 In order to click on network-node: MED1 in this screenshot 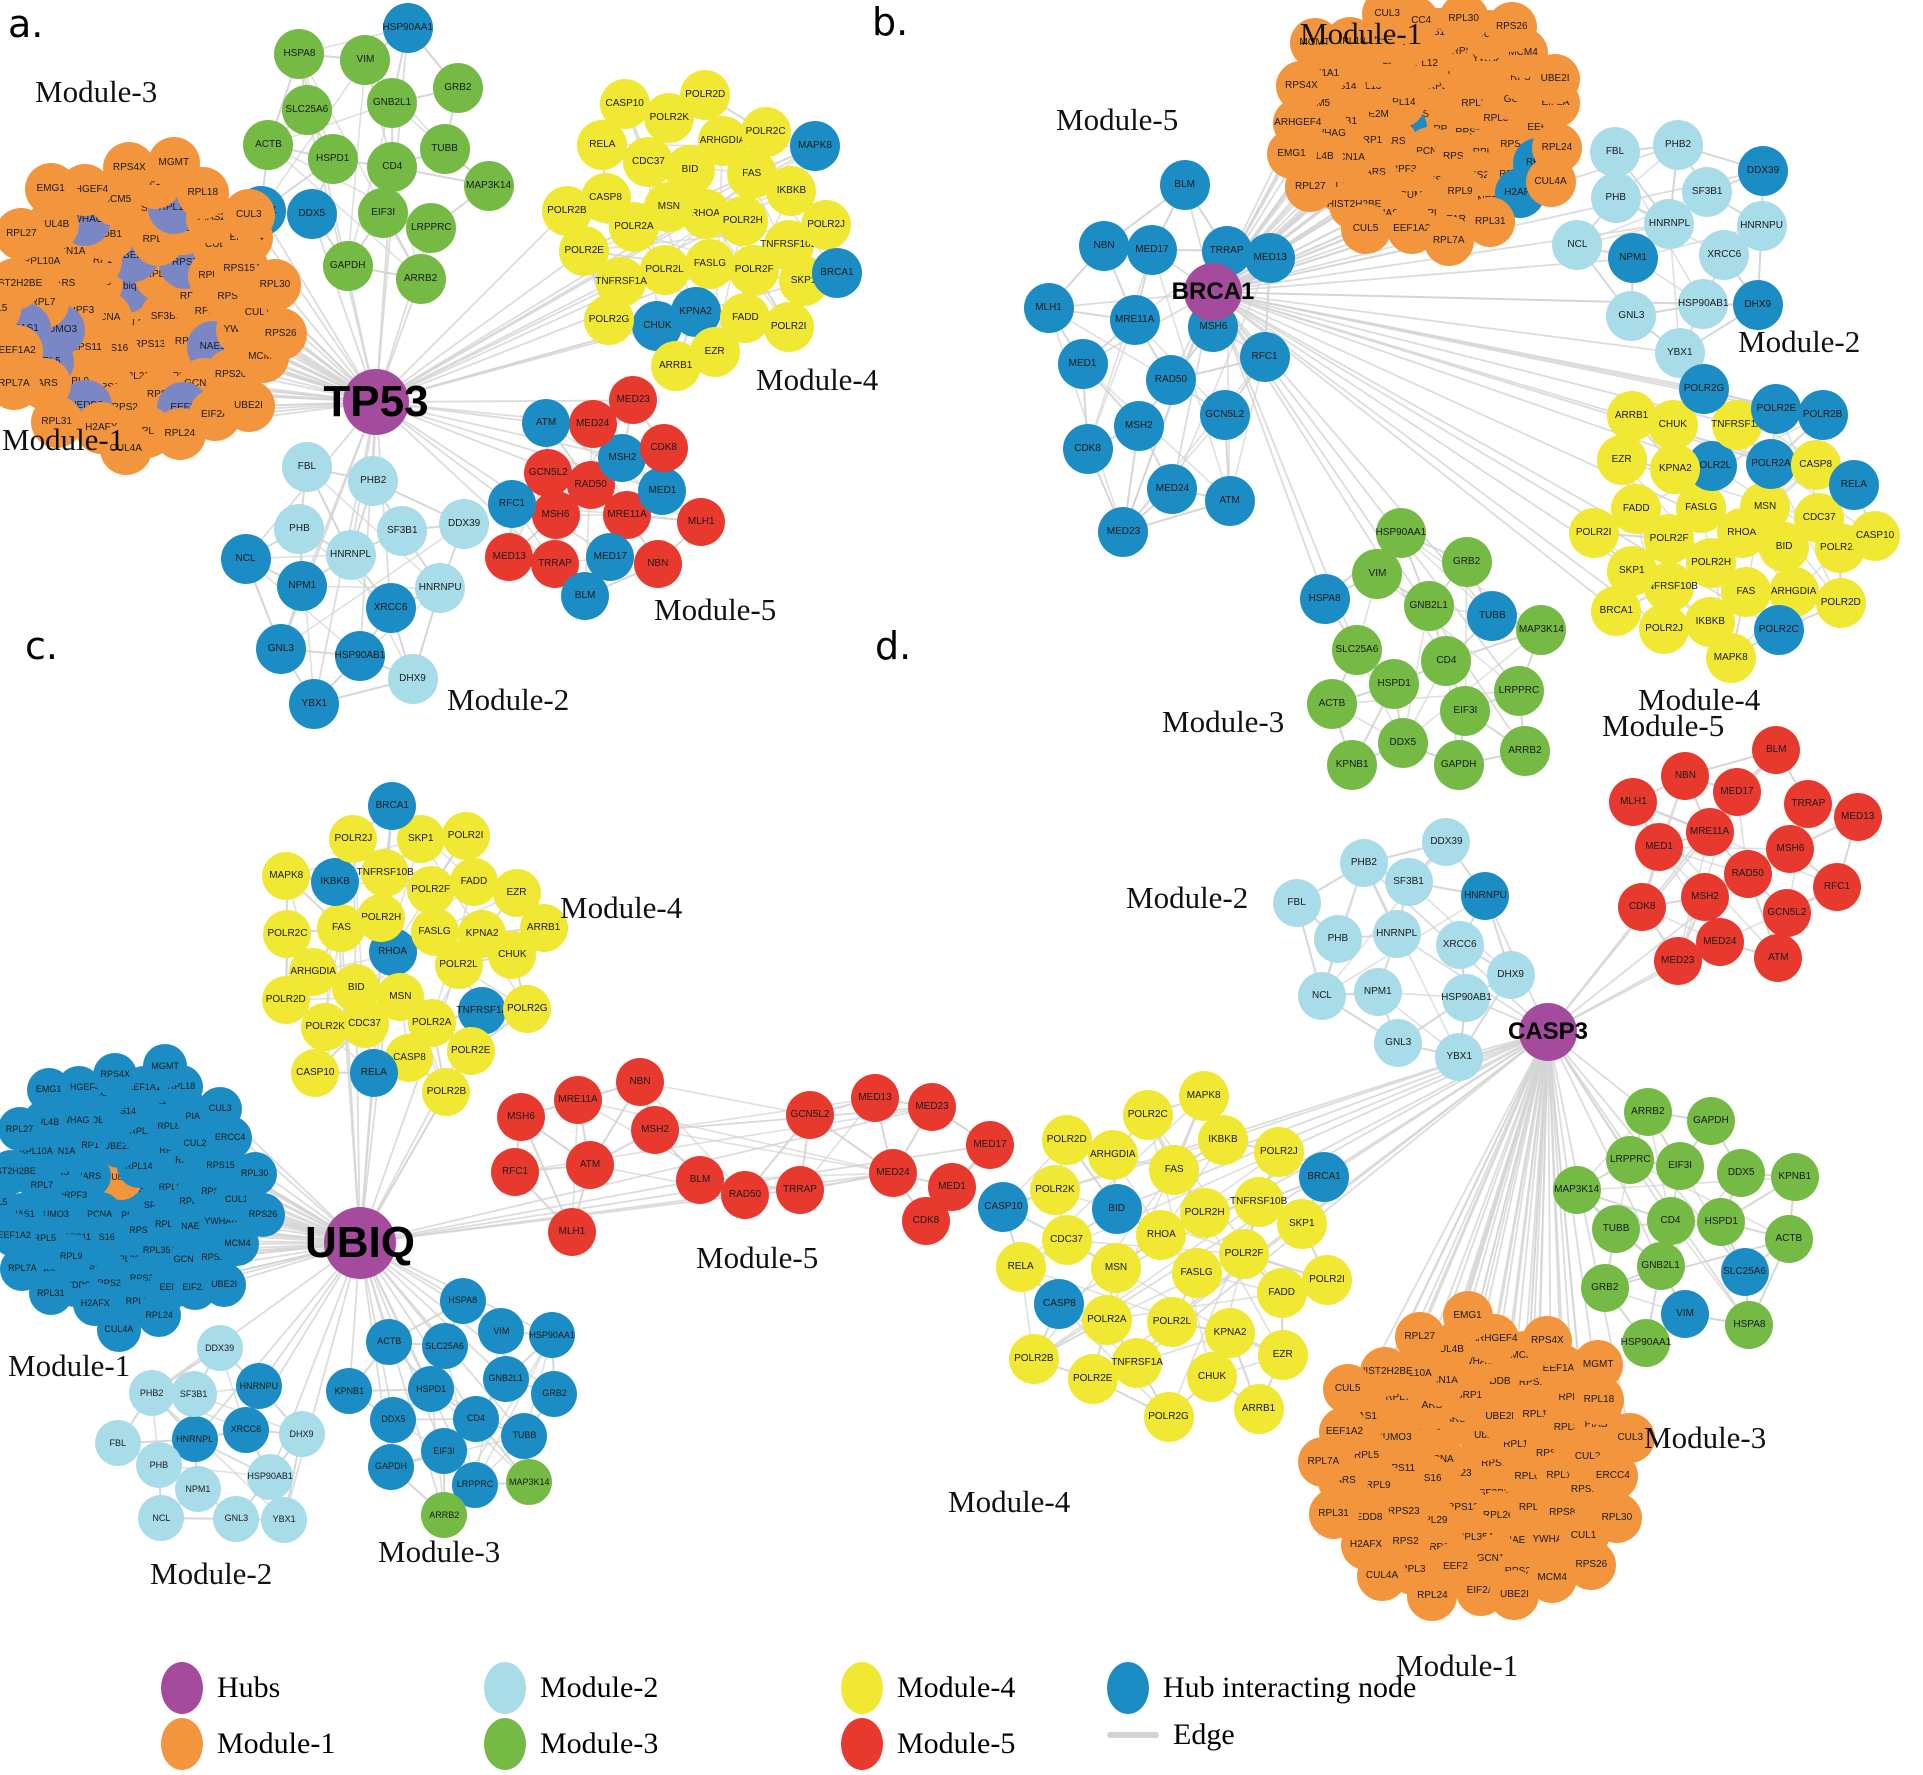, I will do `click(1659, 847)`.